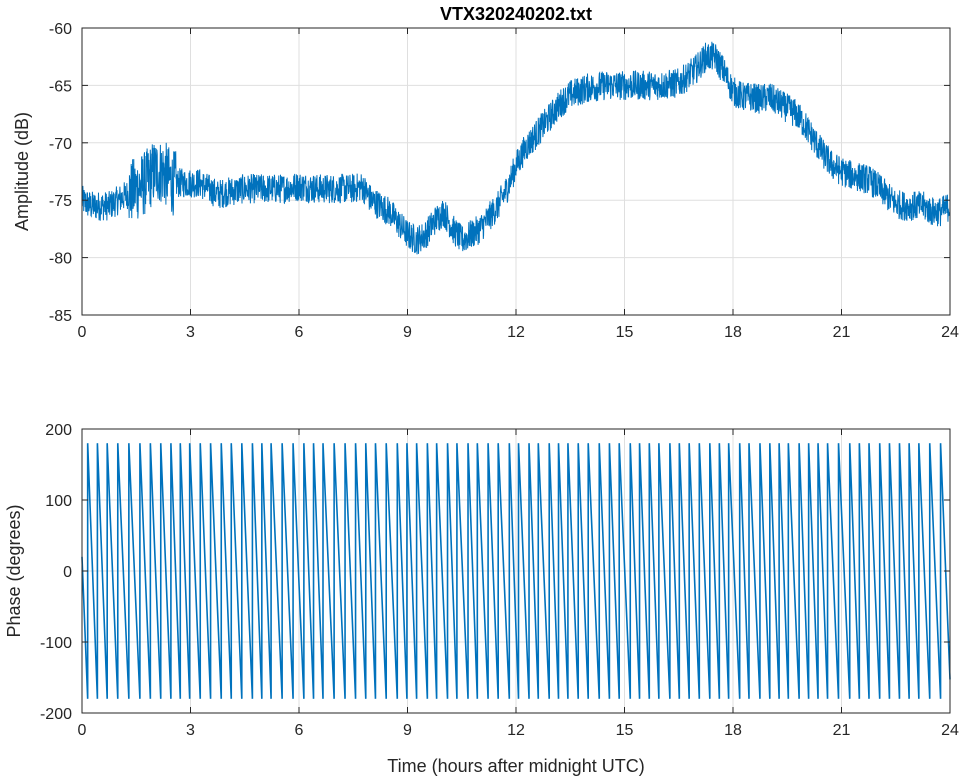  I want to click on amplitude-x-tick-label: 0, so click(82, 332).